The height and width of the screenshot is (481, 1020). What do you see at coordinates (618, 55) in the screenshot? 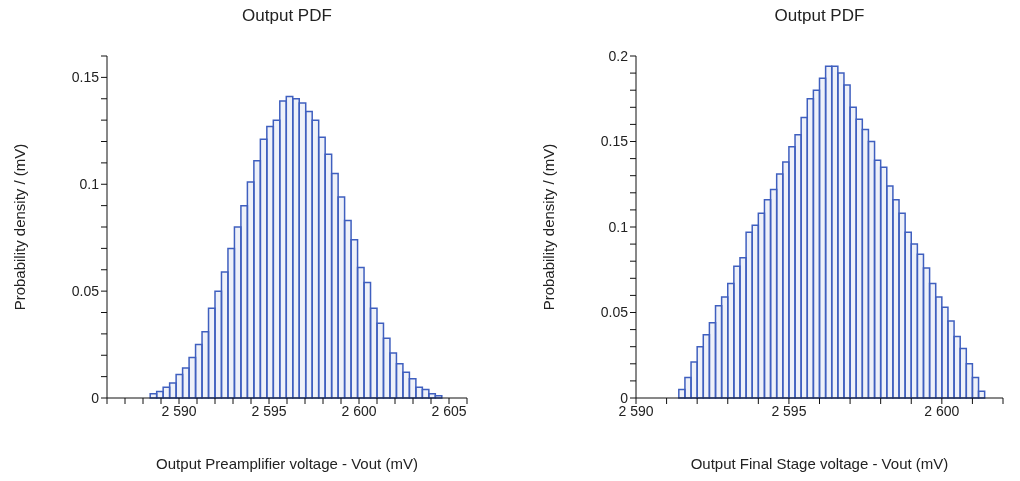
I see `y-tick-label: 0.2` at bounding box center [618, 55].